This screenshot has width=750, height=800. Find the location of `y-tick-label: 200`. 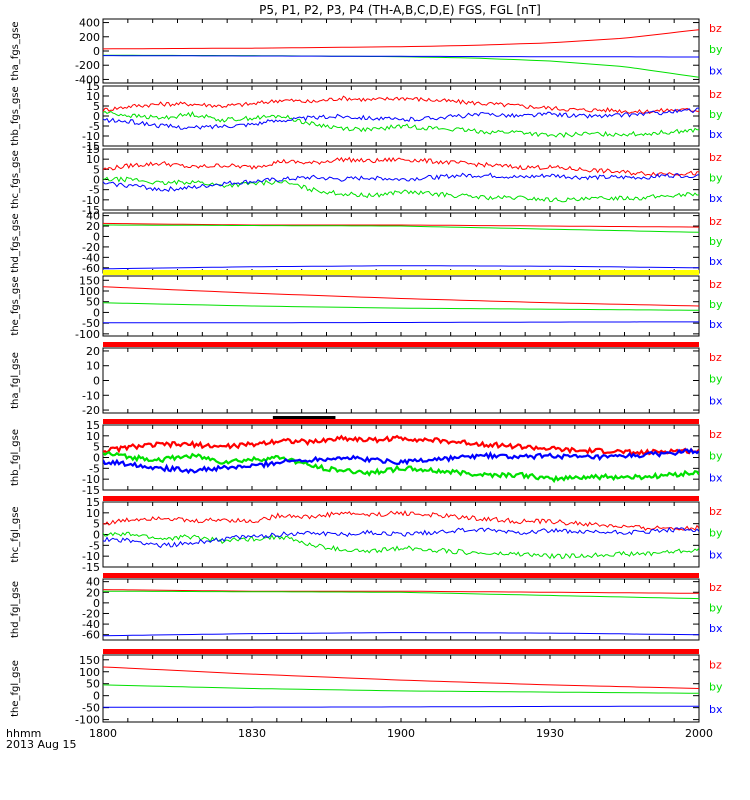

y-tick-label: 200 is located at coordinates (89, 37).